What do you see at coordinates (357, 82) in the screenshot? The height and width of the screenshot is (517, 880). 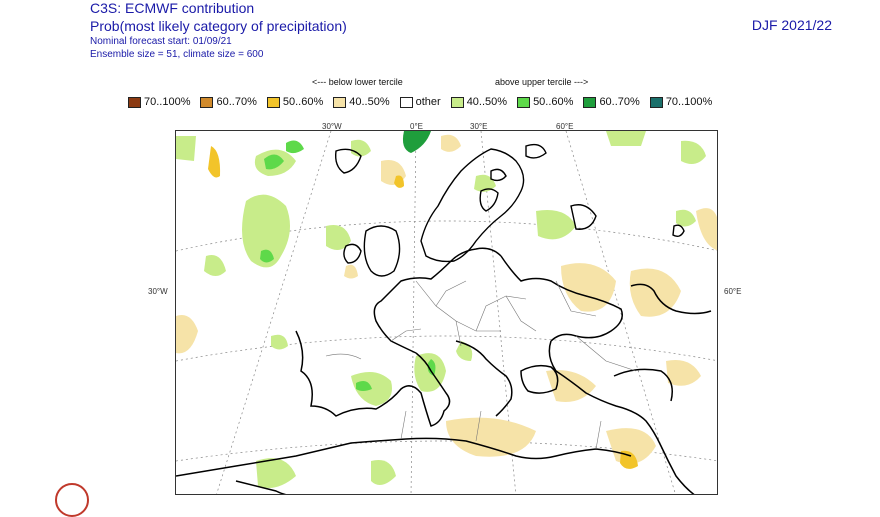 I see `below-tercile-label: <--- below lower tercile` at bounding box center [357, 82].